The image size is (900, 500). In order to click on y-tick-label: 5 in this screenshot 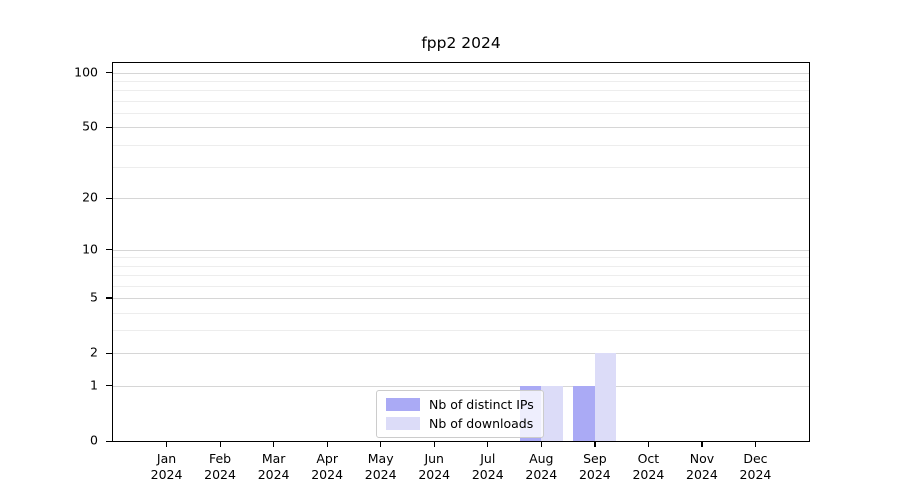, I will do `click(94, 297)`.